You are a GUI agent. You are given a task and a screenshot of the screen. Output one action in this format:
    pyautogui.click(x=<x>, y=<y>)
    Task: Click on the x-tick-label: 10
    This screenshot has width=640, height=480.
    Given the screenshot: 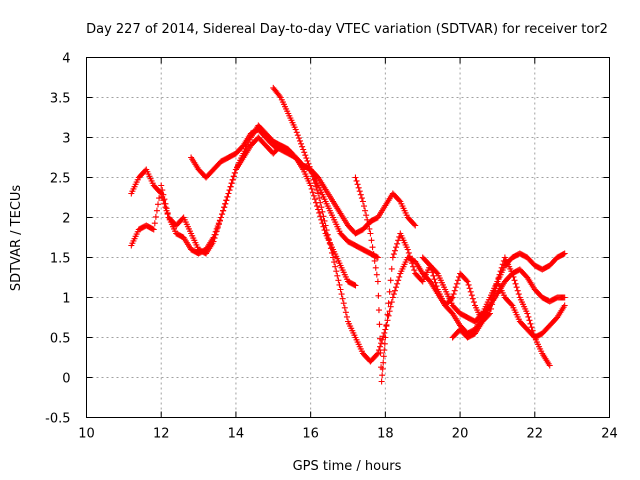 What is the action you would take?
    pyautogui.click(x=86, y=434)
    